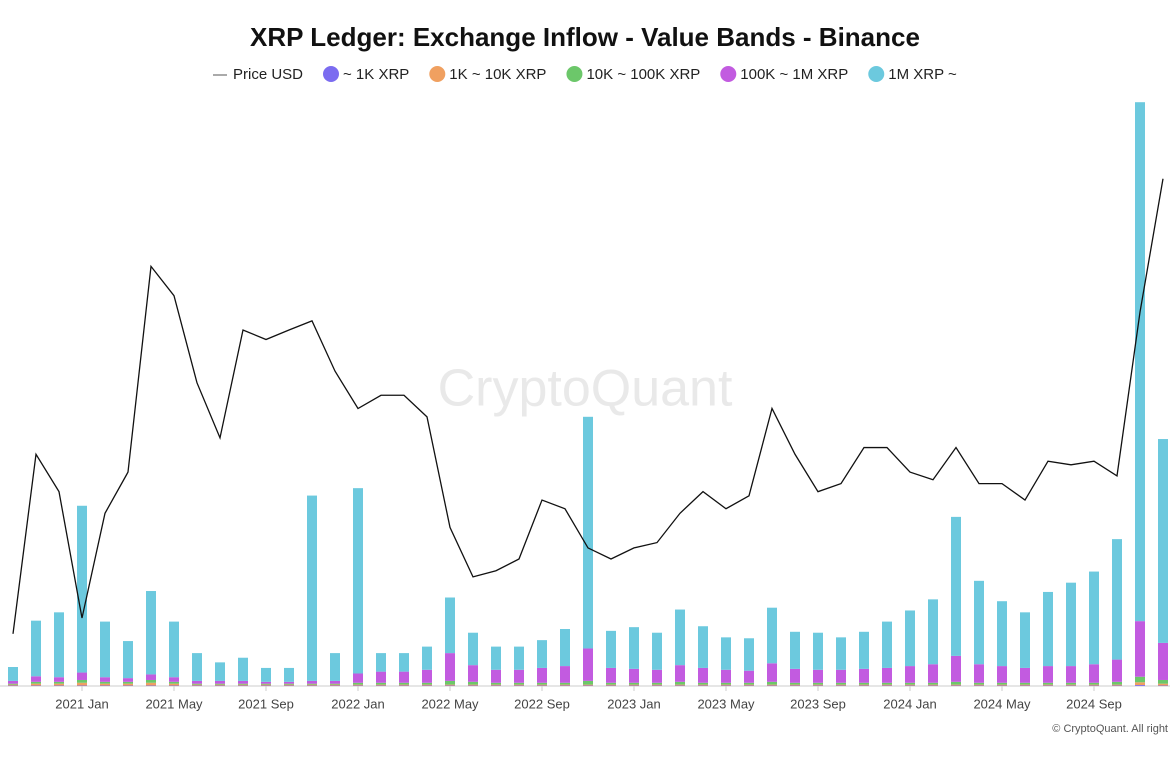 Image resolution: width=1170 pixels, height=757 pixels. Describe the element at coordinates (922, 74) in the screenshot. I see `legend-label: 1M XRP ~` at that location.